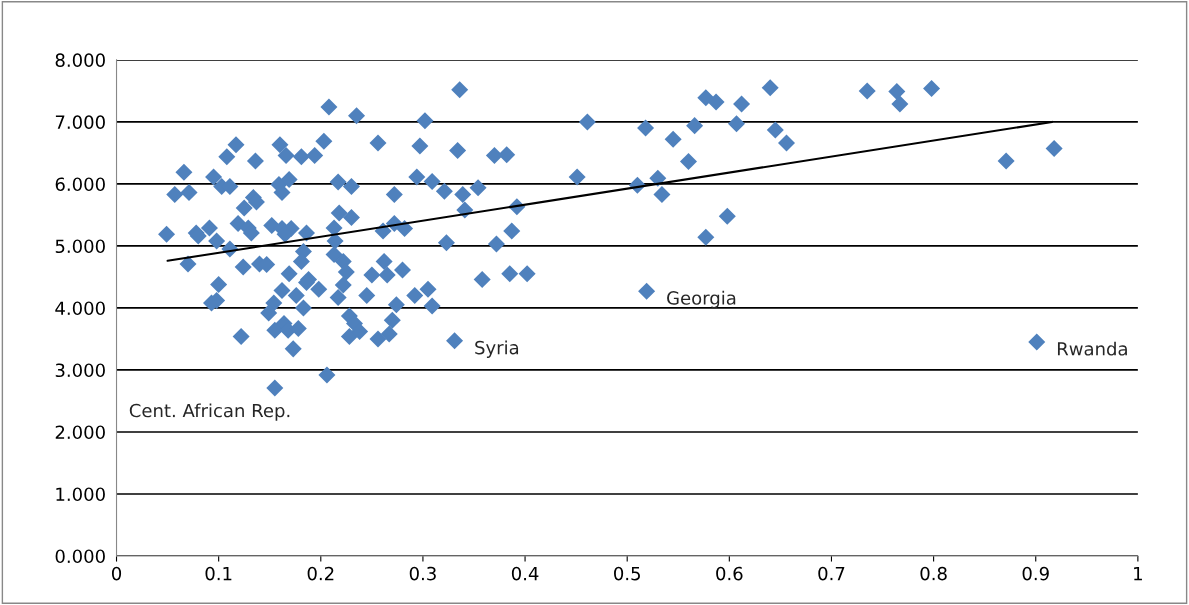 The width and height of the screenshot is (1189, 605). I want to click on x-tick-label: 0.5, so click(627, 573).